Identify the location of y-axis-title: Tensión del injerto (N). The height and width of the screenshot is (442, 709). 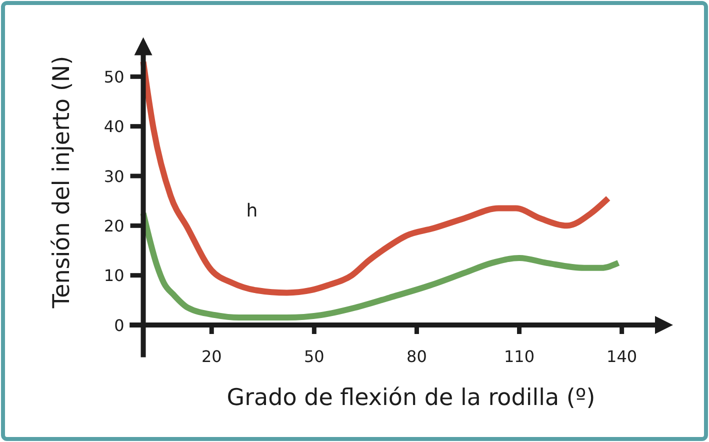
(62, 183).